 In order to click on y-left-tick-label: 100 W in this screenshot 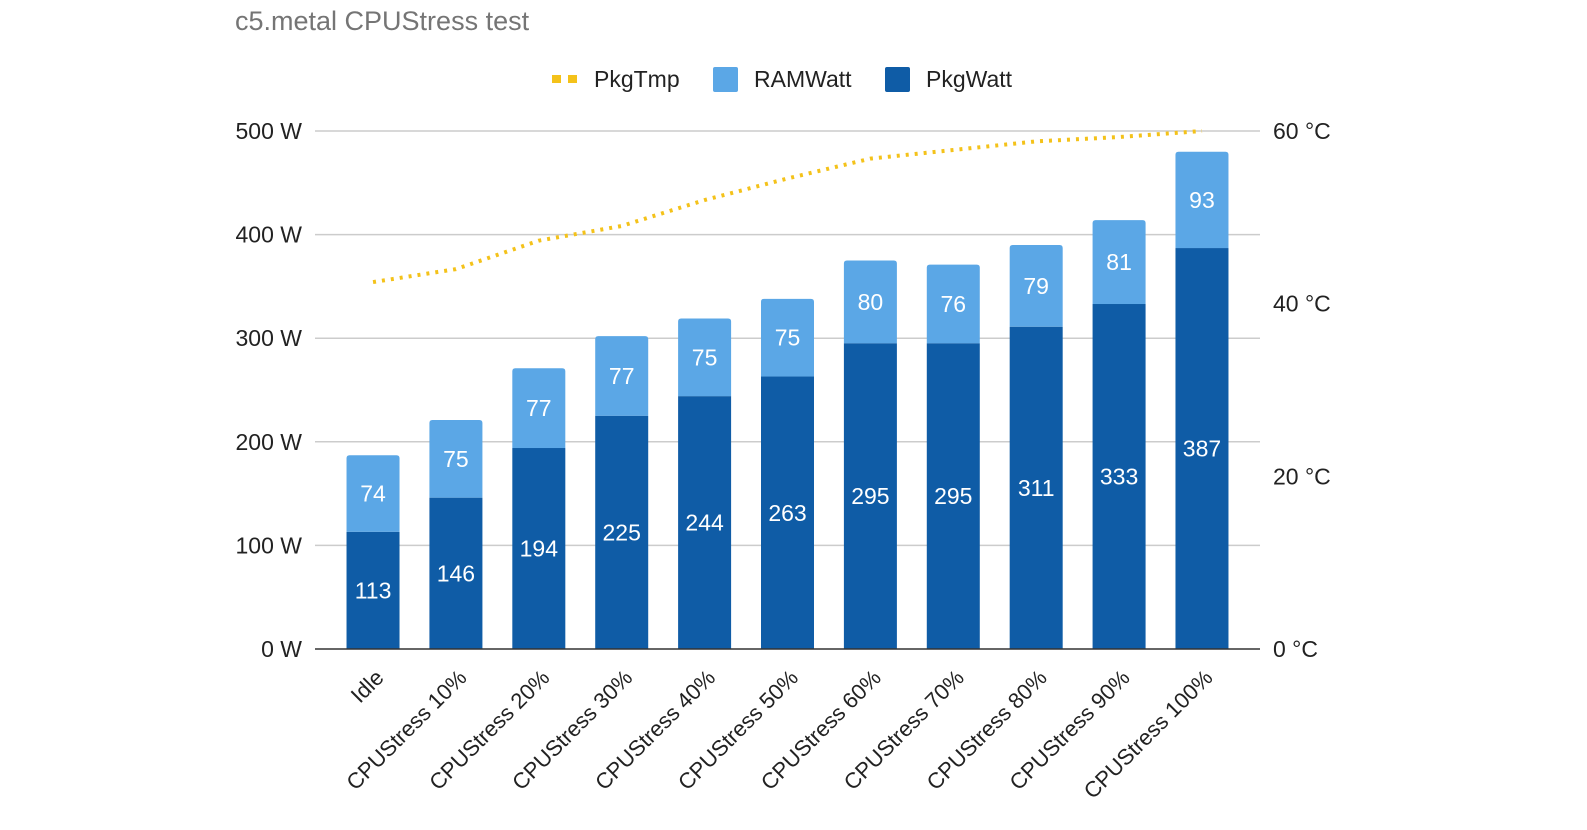, I will do `click(269, 545)`.